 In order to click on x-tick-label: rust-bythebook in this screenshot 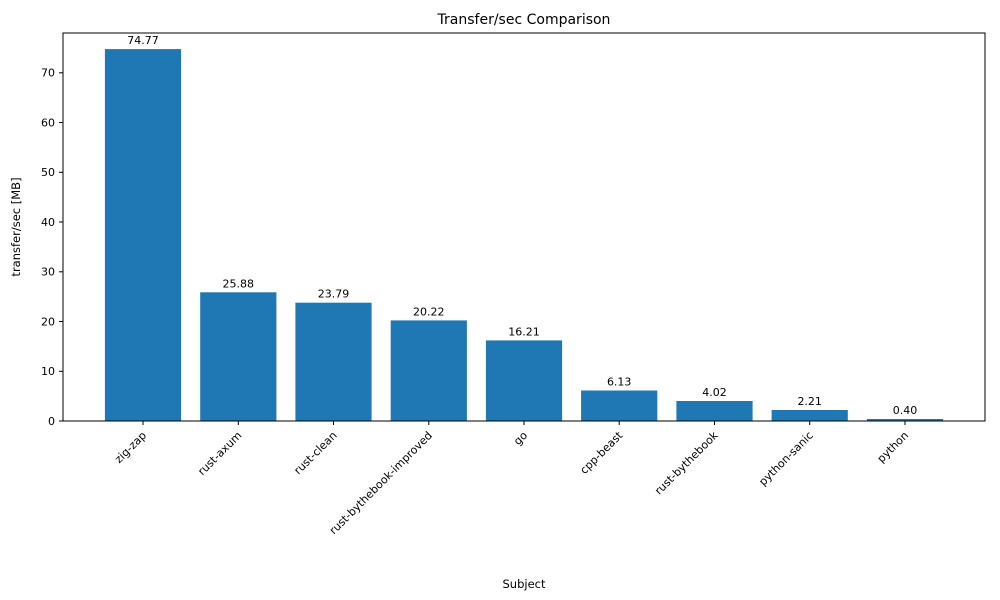, I will do `click(686, 462)`.